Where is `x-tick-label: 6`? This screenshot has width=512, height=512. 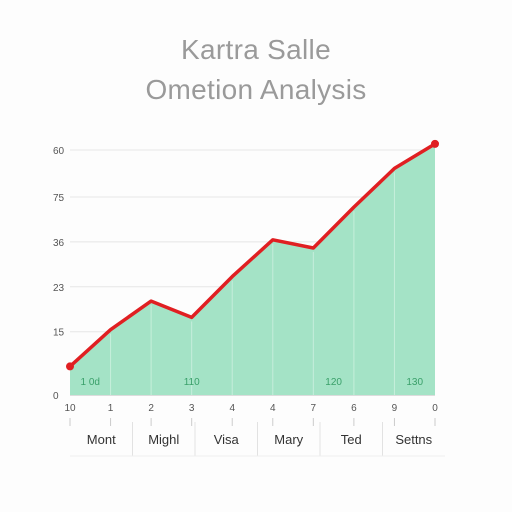
x-tick-label: 6 is located at coordinates (354, 408).